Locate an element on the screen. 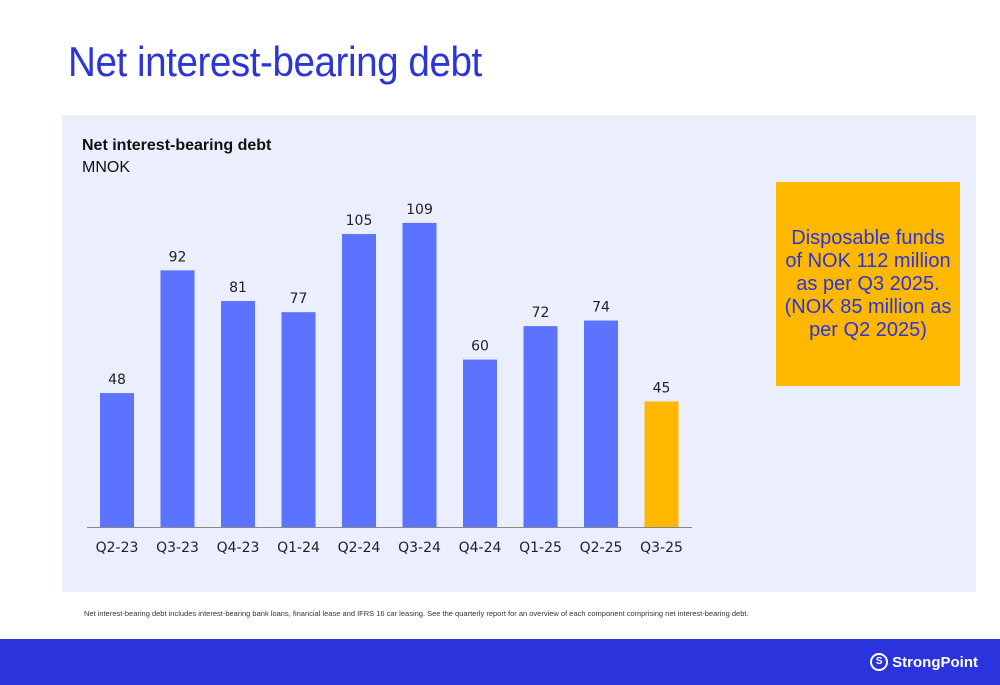 The width and height of the screenshot is (1000, 685). x-tick-label: Q3-24 is located at coordinates (419, 548).